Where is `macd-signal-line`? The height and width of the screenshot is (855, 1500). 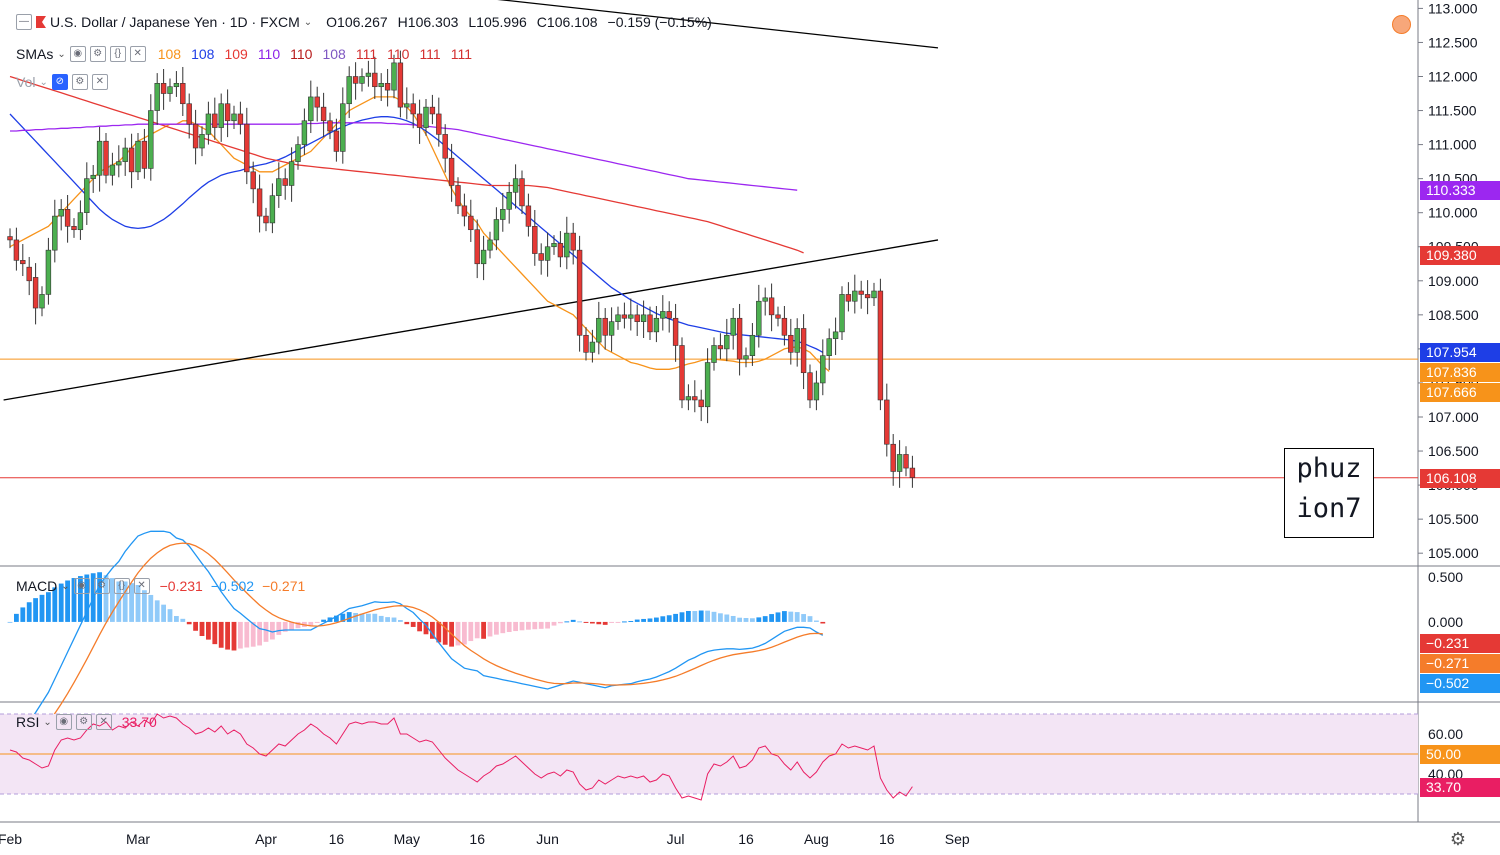
macd-signal-line is located at coordinates (416, 648).